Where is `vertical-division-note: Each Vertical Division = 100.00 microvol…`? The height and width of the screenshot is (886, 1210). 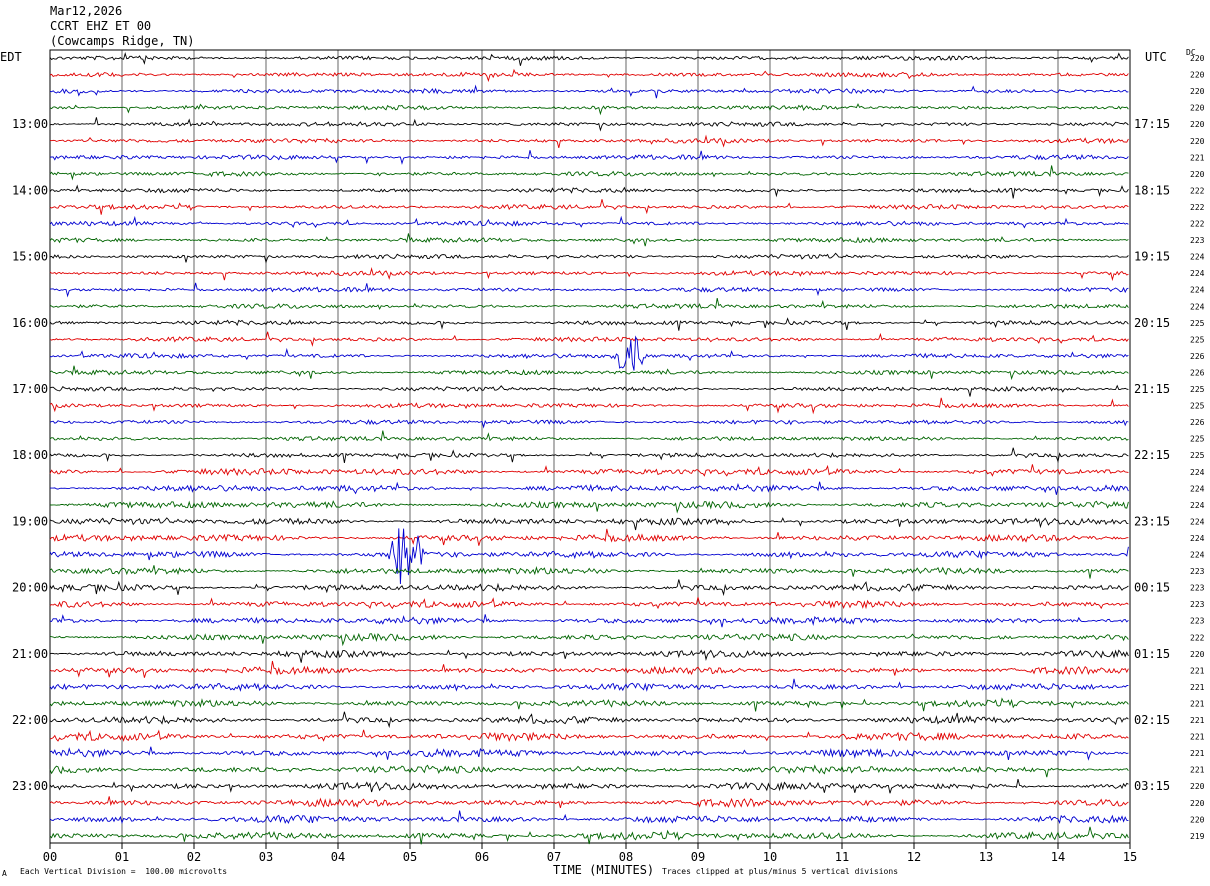
vertical-division-note: Each Vertical Division = 100.00 microvol… is located at coordinates (124, 871).